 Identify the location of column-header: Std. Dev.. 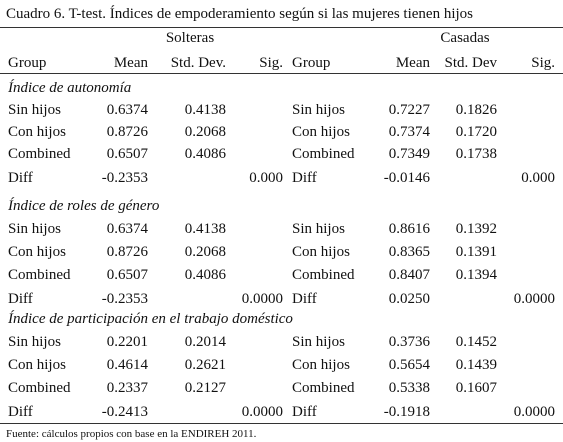
(198, 63).